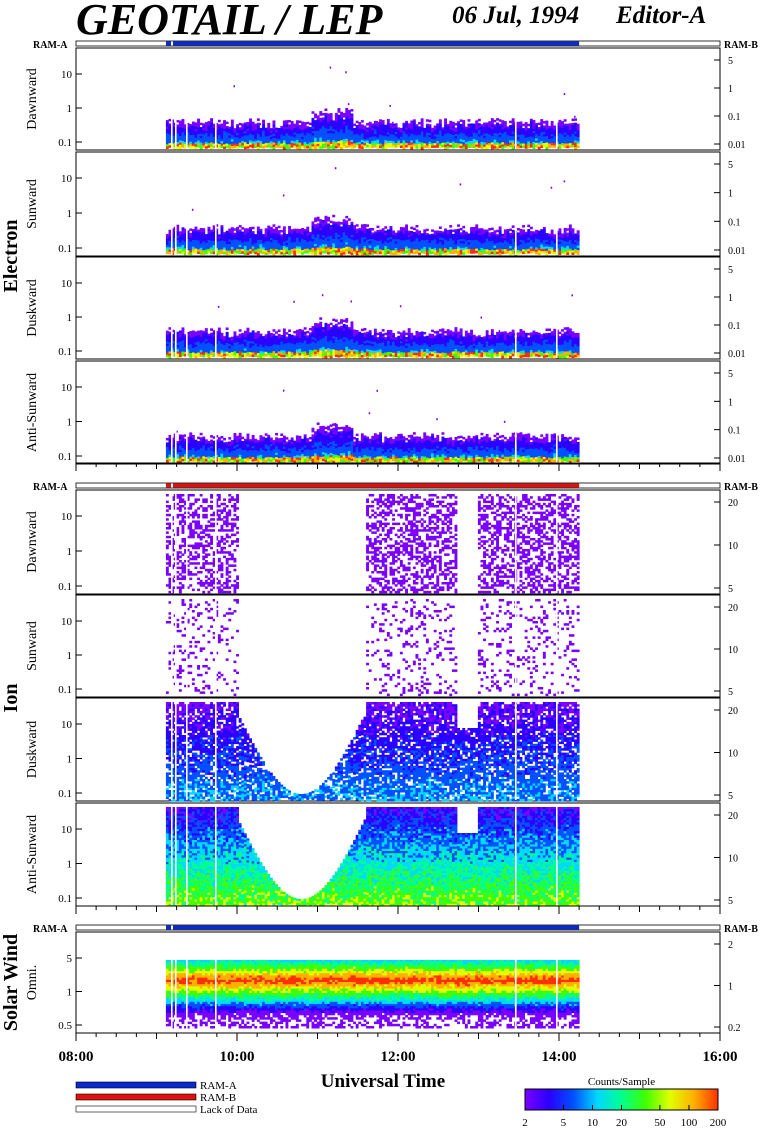 This screenshot has width=762, height=1128. What do you see at coordinates (32, 204) in the screenshot?
I see `electron-sunward-label: Sunward` at bounding box center [32, 204].